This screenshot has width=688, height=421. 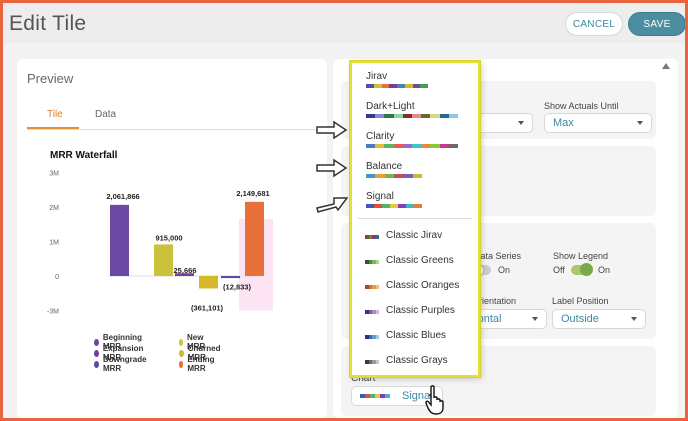 I want to click on palette-strip, so click(x=397, y=86).